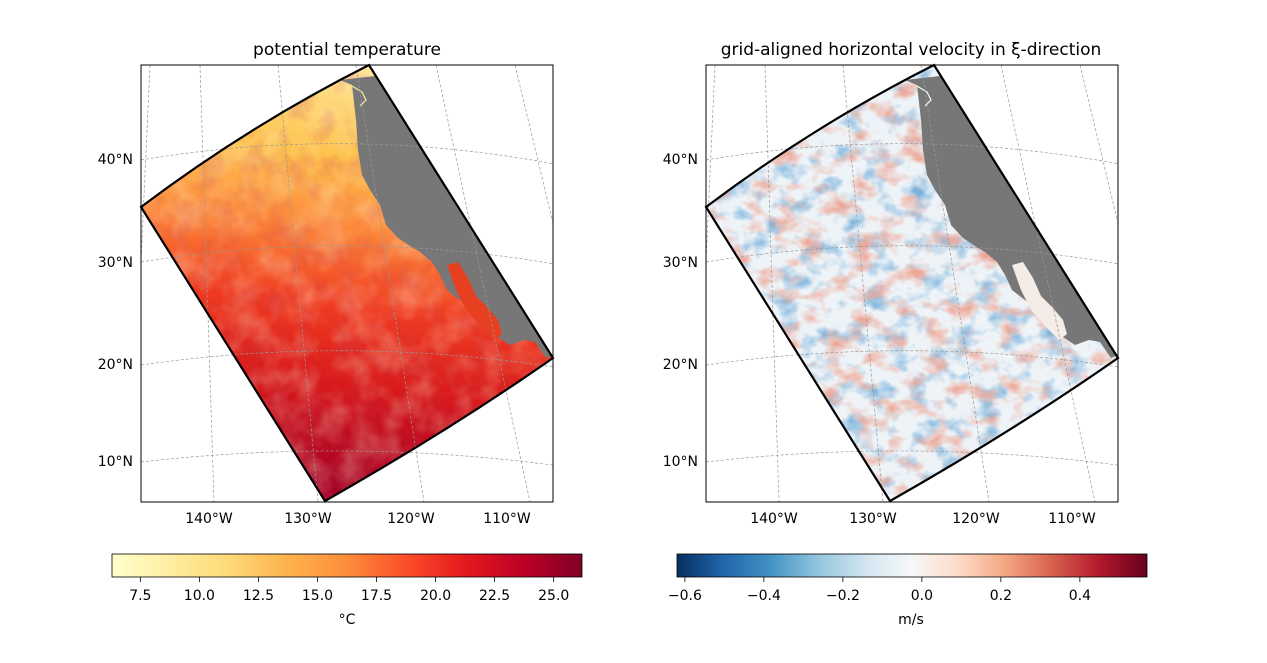  What do you see at coordinates (553, 596) in the screenshot?
I see `colorbar-tick-label: 25.0` at bounding box center [553, 596].